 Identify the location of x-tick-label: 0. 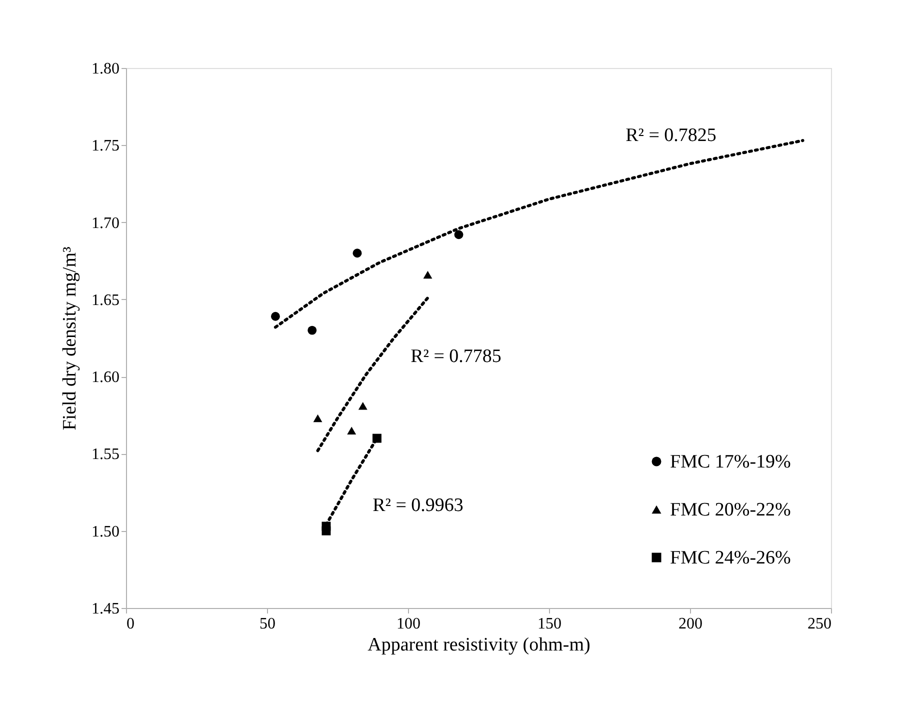
(130, 624).